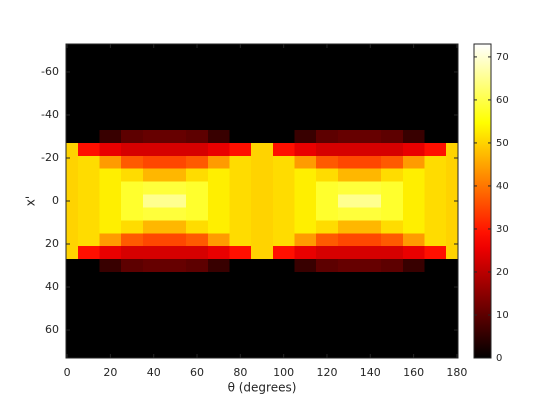 The width and height of the screenshot is (560, 420). Describe the element at coordinates (502, 143) in the screenshot. I see `colorbar-tick-label: 50` at that location.